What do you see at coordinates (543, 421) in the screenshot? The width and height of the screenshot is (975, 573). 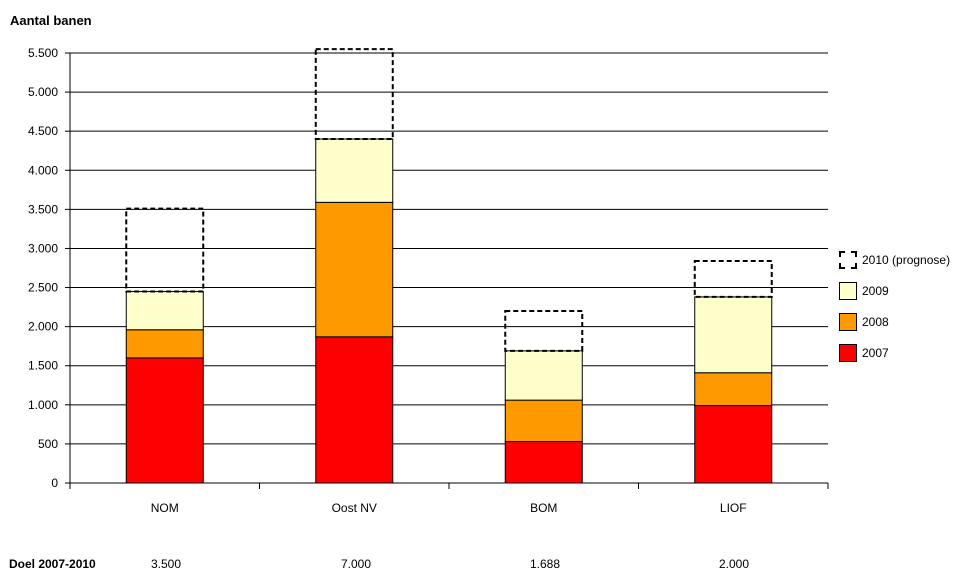 I see `bar-segment-2008-bom` at bounding box center [543, 421].